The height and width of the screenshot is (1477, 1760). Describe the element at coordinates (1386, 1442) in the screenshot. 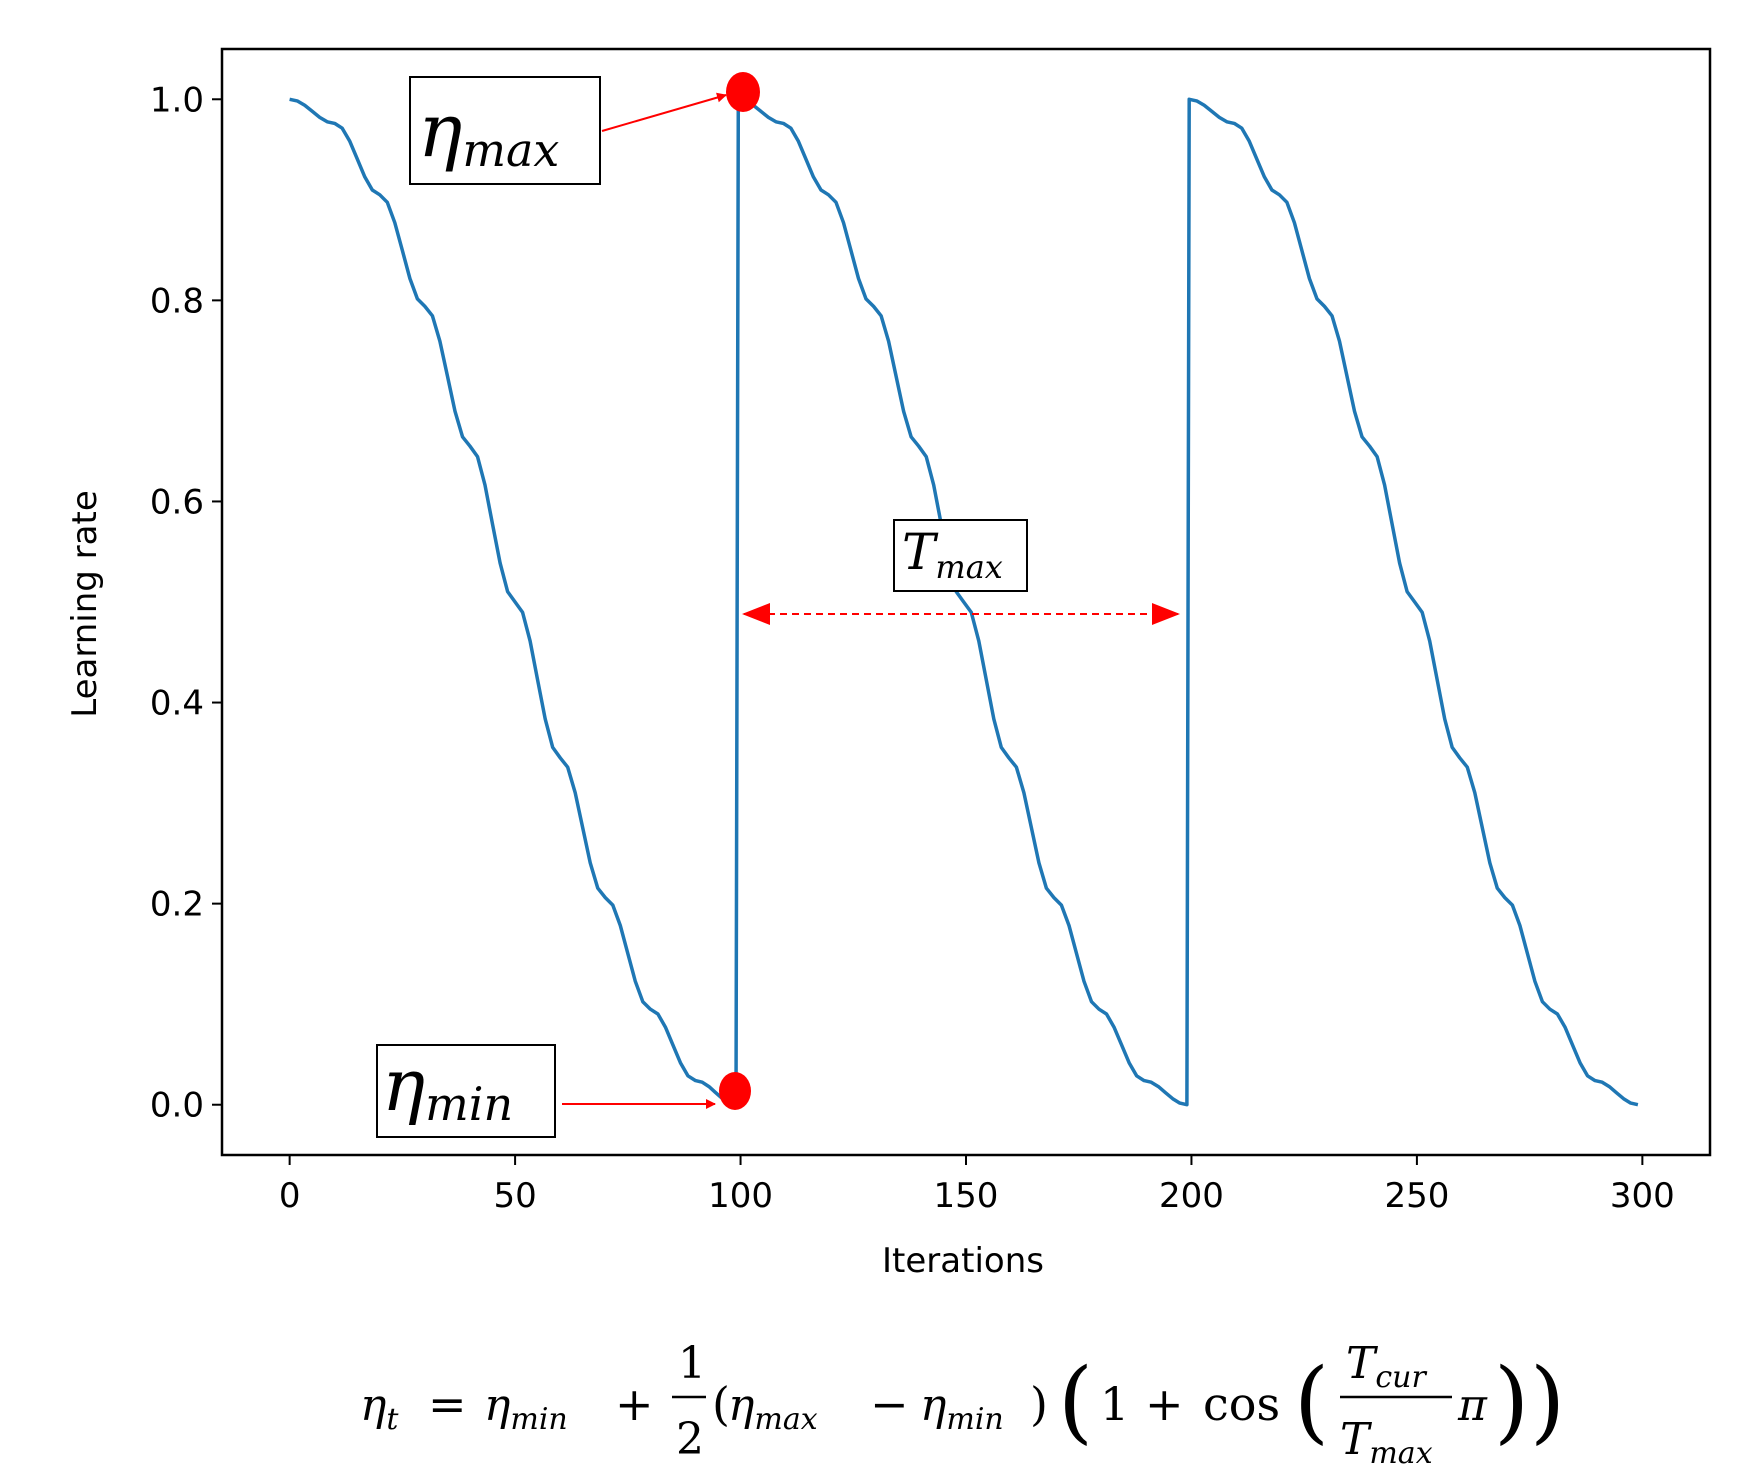

I see `formula-t-max: Tmax` at that location.